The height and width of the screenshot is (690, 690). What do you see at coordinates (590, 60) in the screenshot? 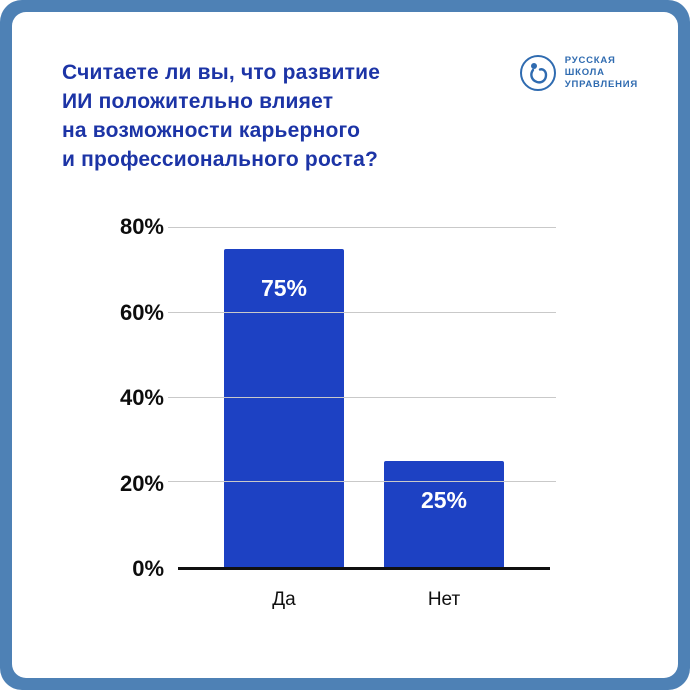
I see `logo-text-line: РУССКАЯ` at bounding box center [590, 60].